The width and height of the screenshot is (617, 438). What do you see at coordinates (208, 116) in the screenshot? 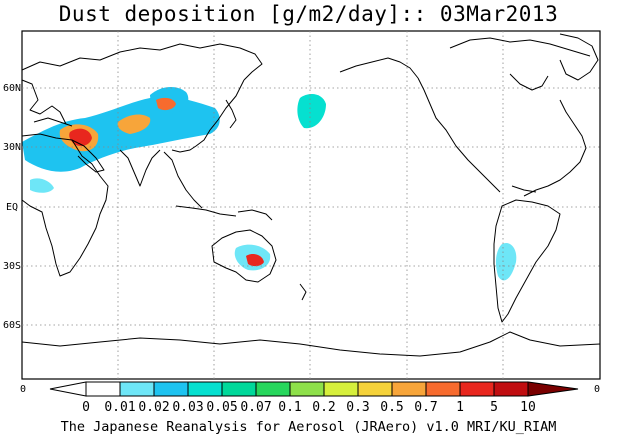
I see `coast-east-asia` at bounding box center [208, 116].